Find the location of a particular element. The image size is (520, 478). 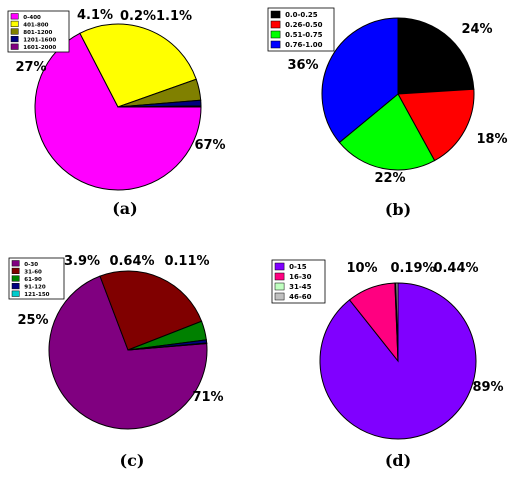

panel-label: (d) is located at coordinates (398, 460).